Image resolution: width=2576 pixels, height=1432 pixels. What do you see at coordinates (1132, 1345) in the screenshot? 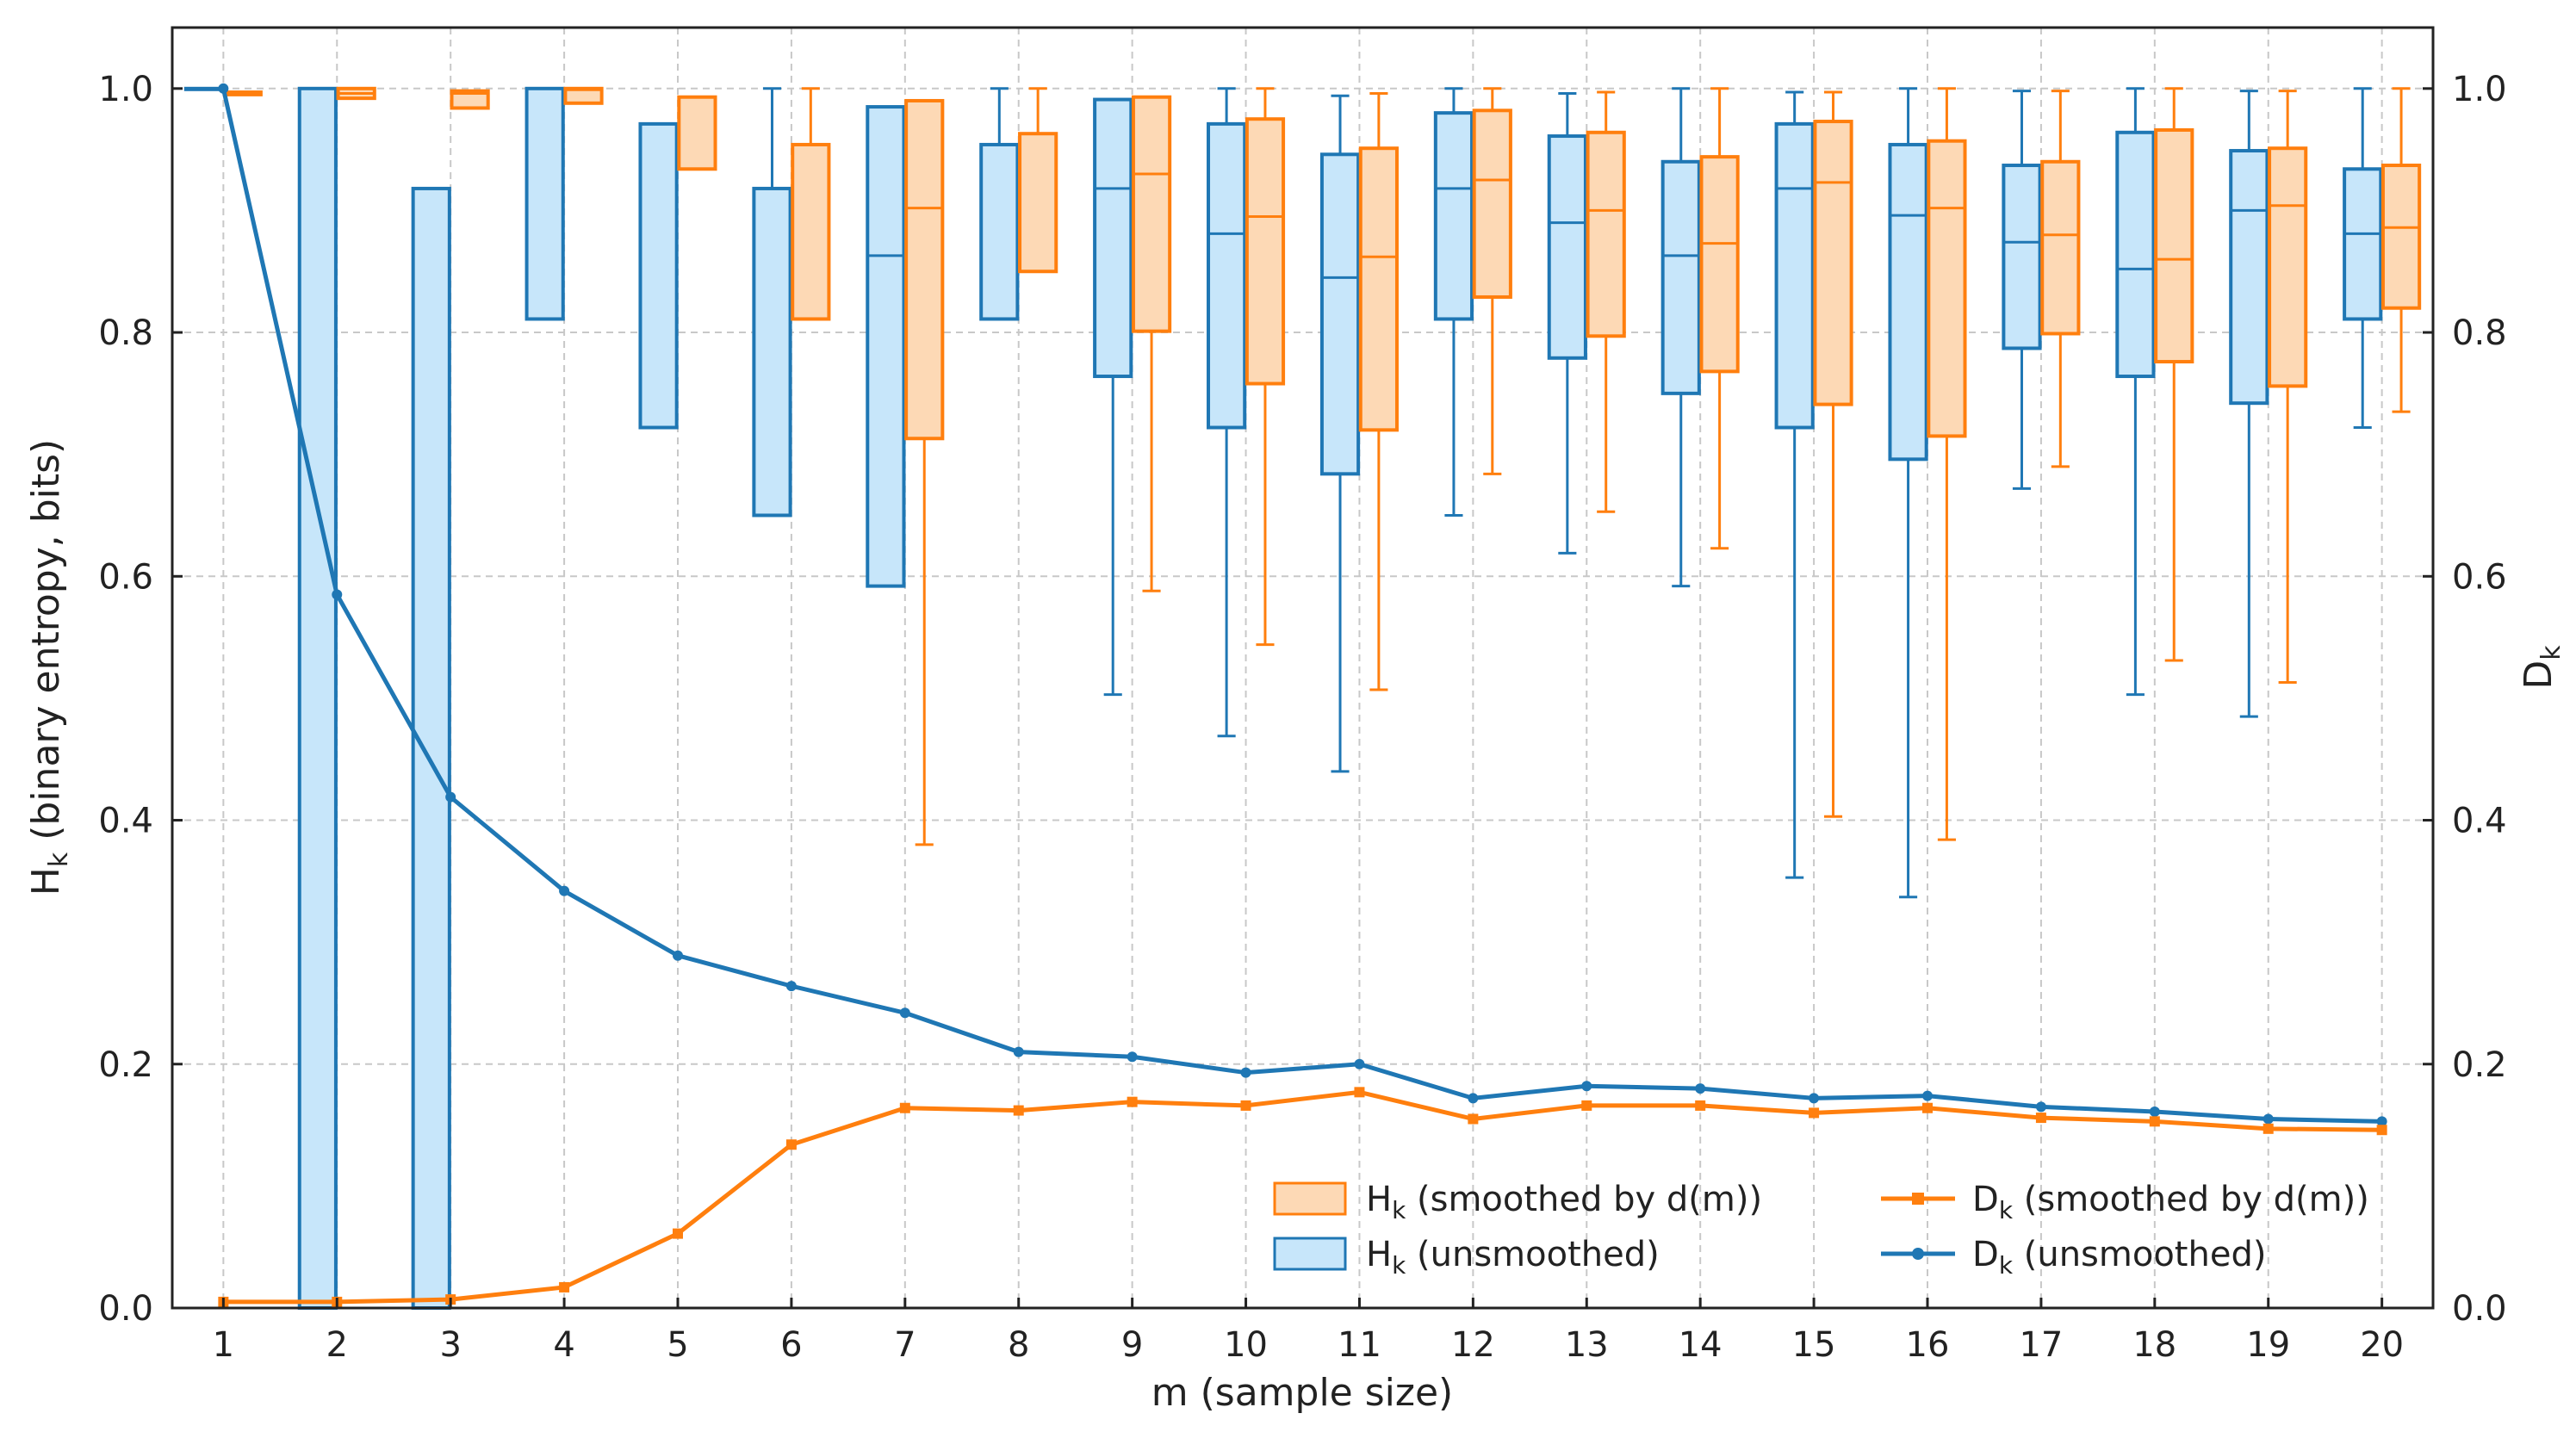
I see `x-tick-label: 9` at bounding box center [1132, 1345].